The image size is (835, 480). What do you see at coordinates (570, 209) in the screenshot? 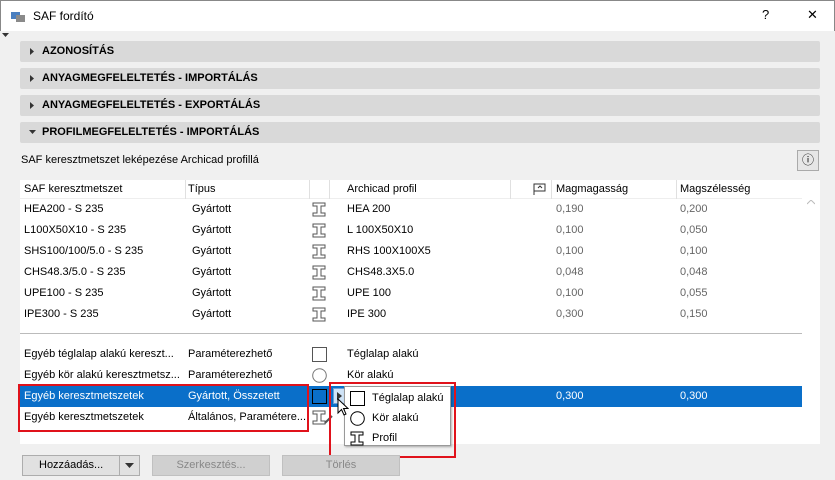
I see `height-cell: 0,190` at bounding box center [570, 209].